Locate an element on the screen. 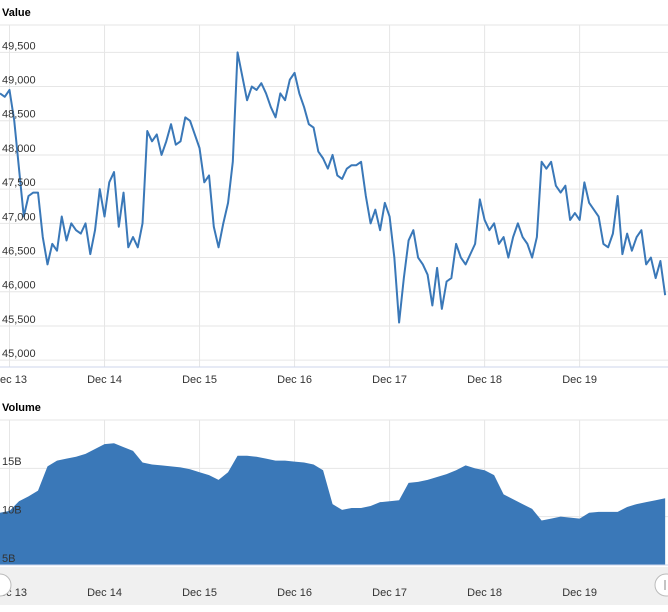 Image resolution: width=668 pixels, height=612 pixels. navigator is located at coordinates (334, 586).